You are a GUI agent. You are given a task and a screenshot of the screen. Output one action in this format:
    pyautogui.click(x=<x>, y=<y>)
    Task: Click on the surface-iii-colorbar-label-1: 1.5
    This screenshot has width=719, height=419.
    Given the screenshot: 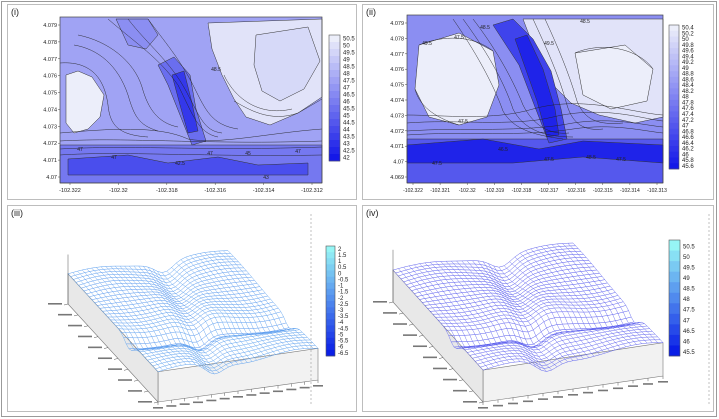 What is the action you would take?
    pyautogui.click(x=342, y=256)
    